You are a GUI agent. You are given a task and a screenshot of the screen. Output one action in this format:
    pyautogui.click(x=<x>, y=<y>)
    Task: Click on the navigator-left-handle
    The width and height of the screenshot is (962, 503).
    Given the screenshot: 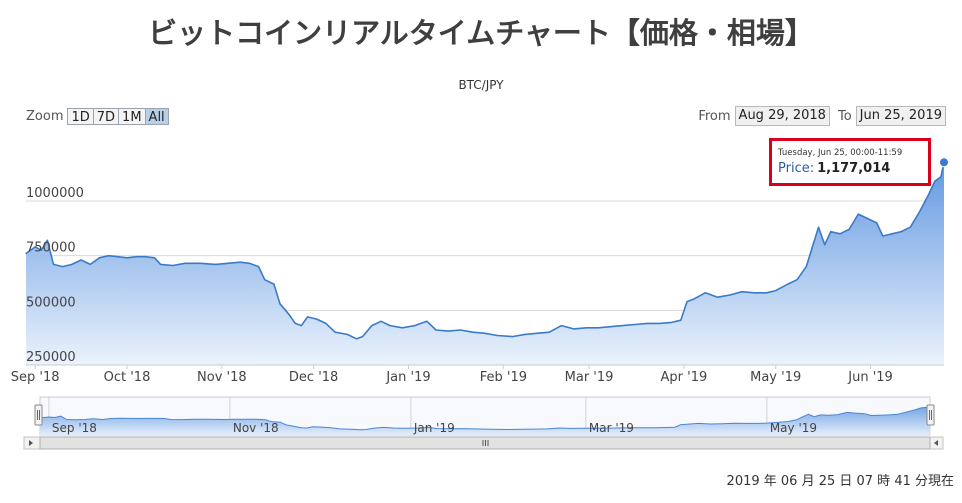 What is the action you would take?
    pyautogui.click(x=38, y=415)
    